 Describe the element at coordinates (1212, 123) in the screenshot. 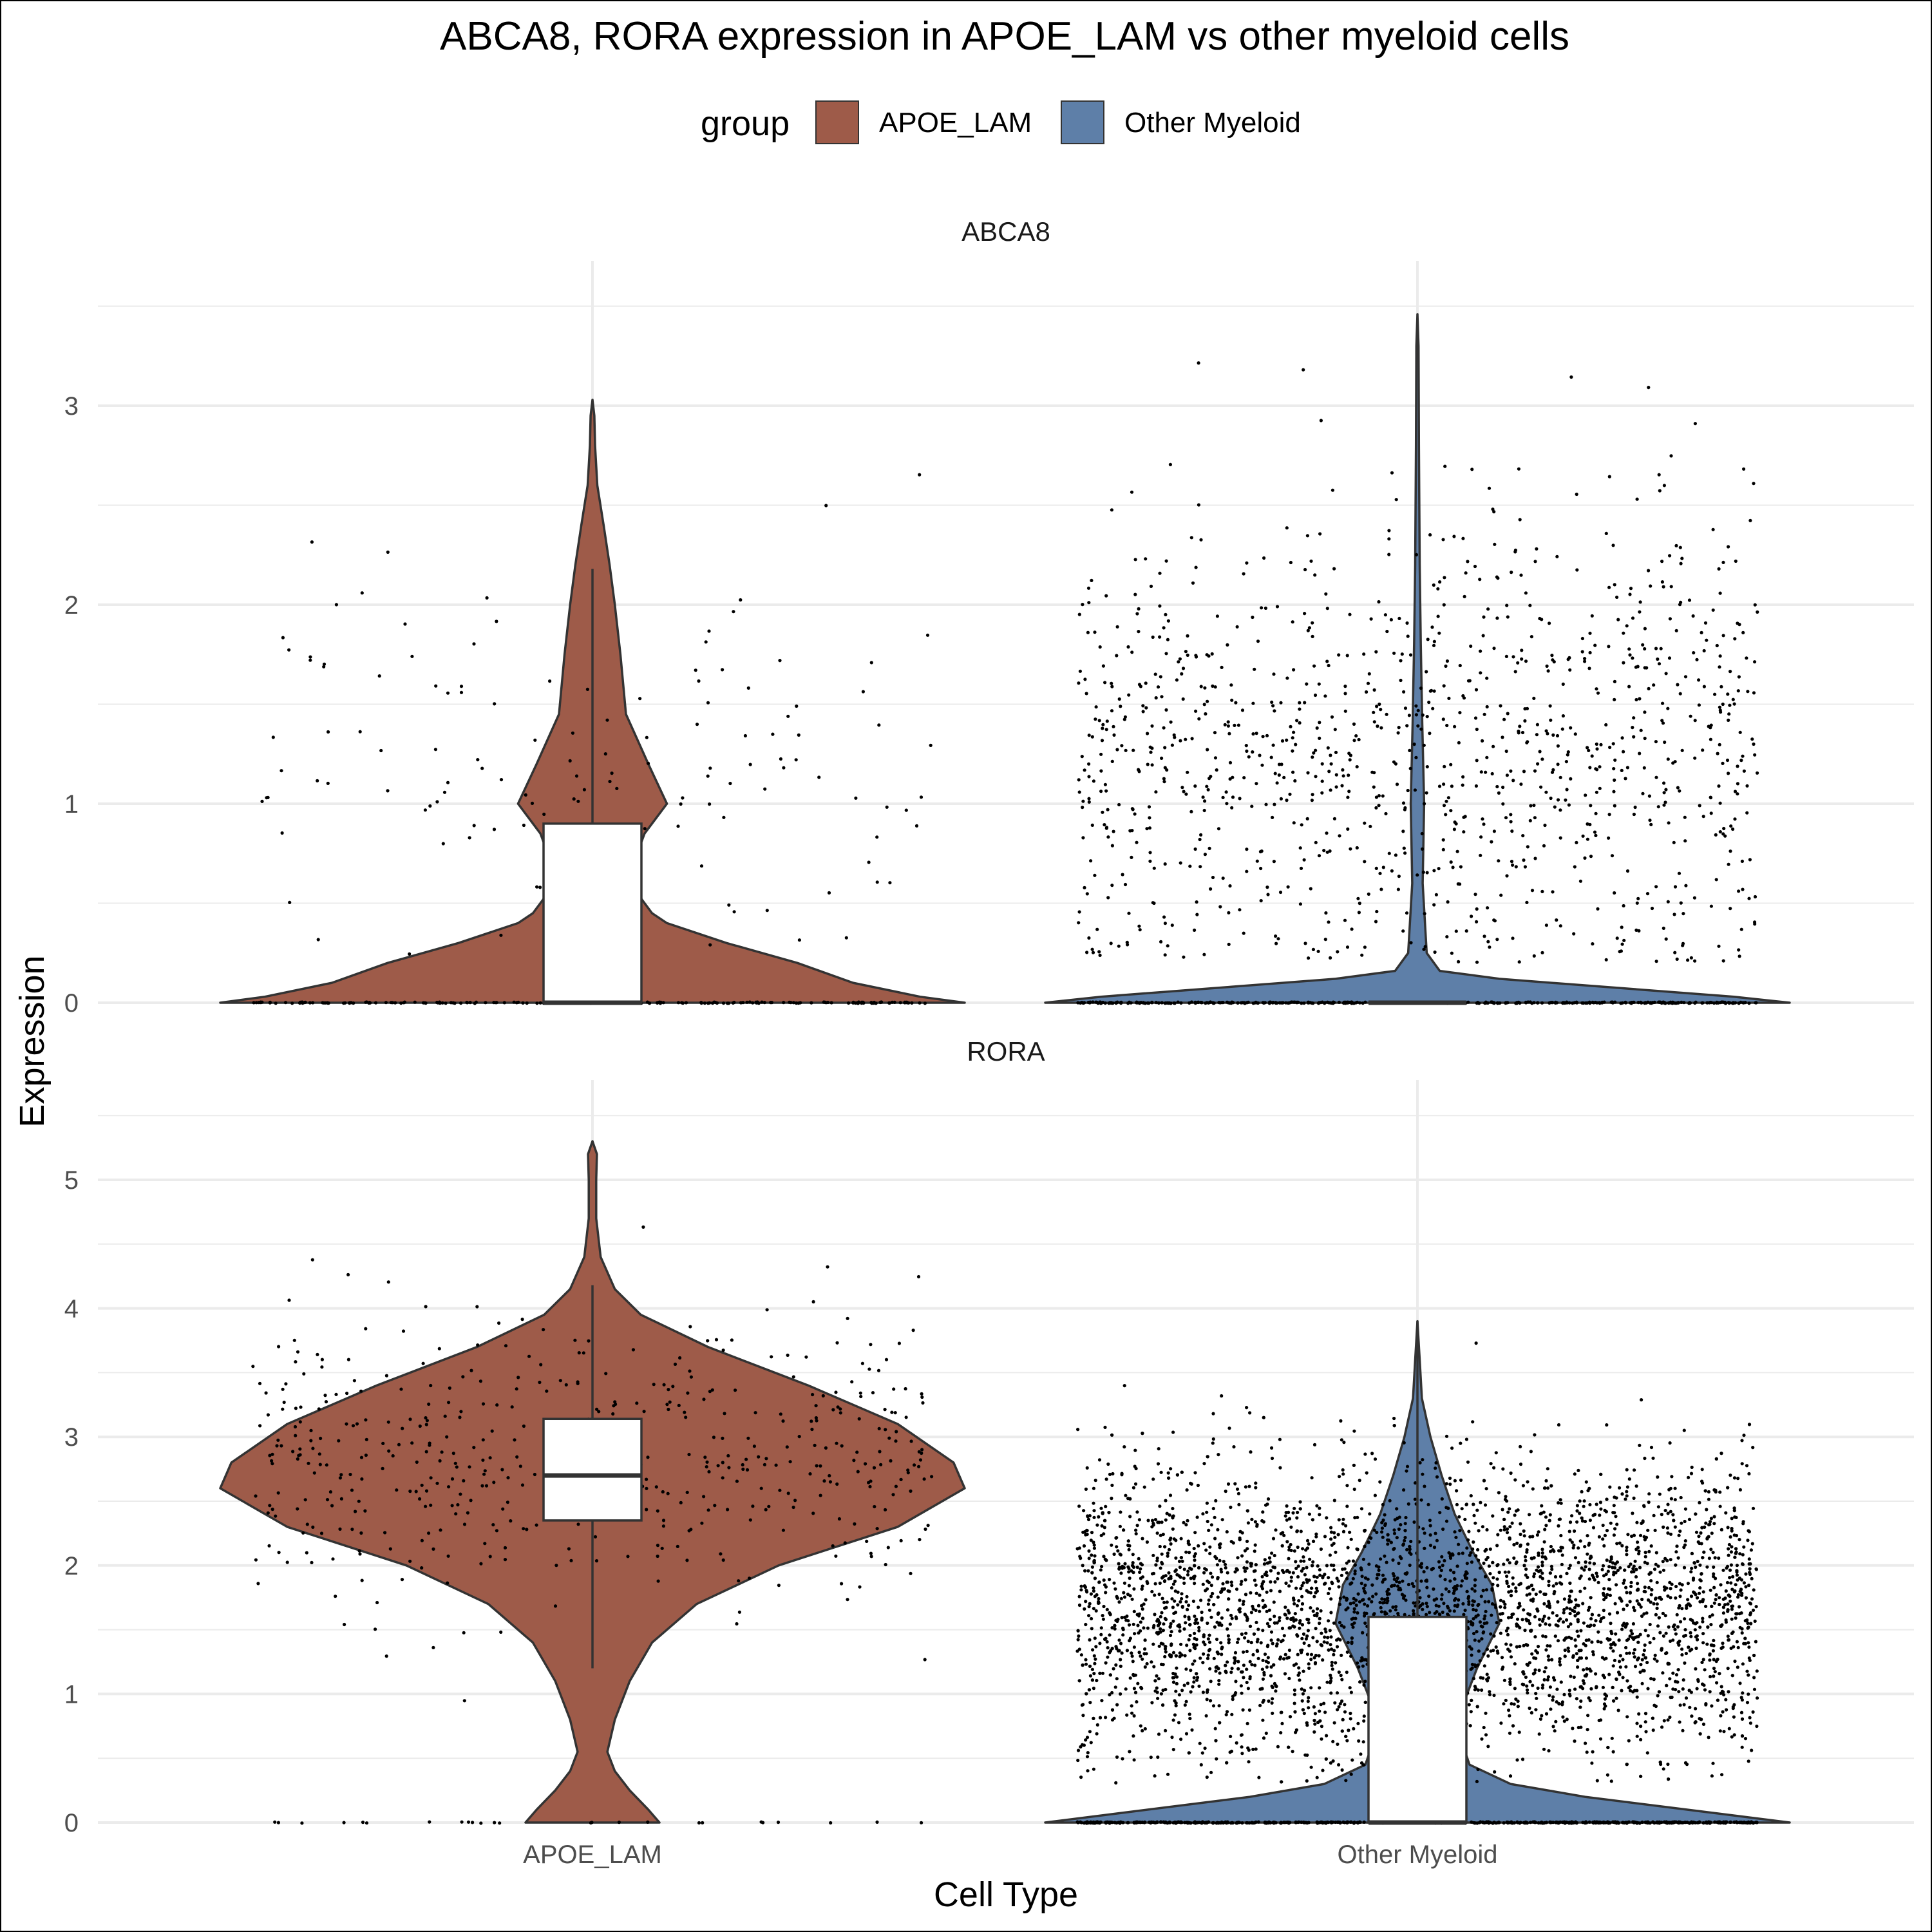

I see `legend-label-other-myeloid: Other Myeloid` at that location.